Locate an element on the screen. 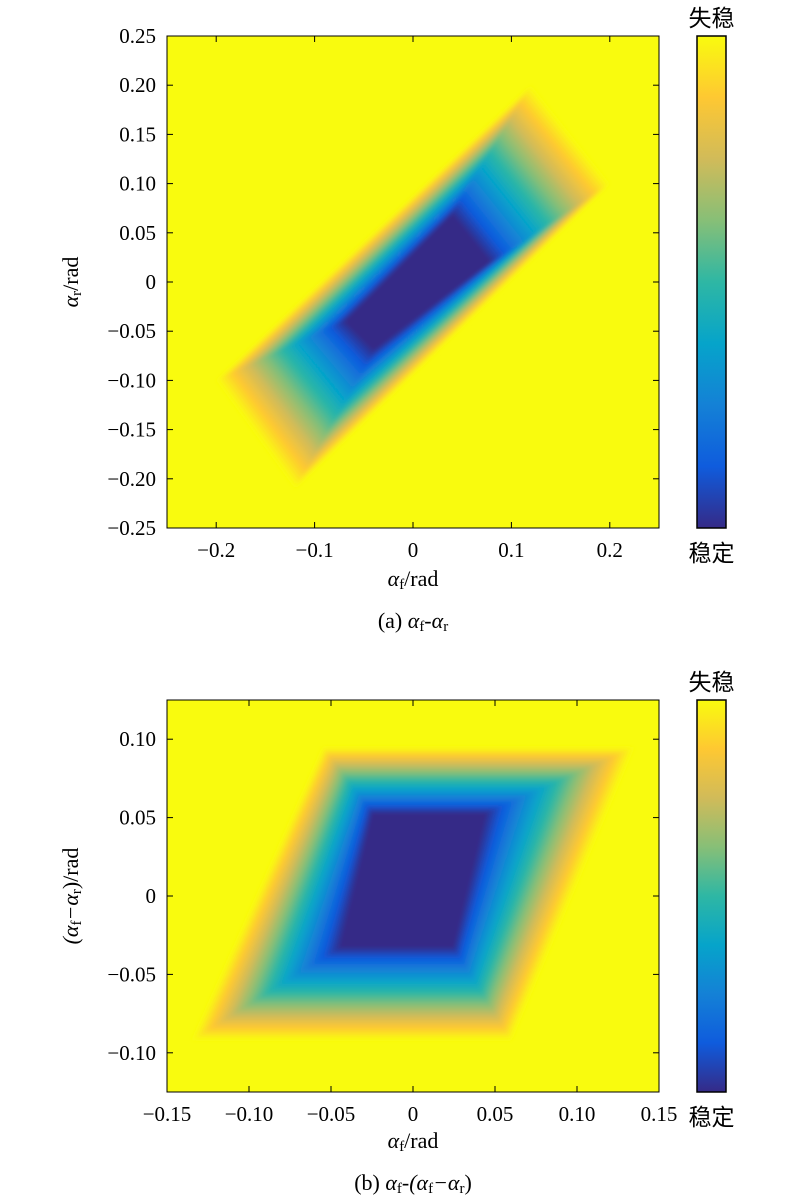 Image resolution: width=800 pixels, height=1201 pixels. y-axis-label: αr/rad is located at coordinates (71, 282).